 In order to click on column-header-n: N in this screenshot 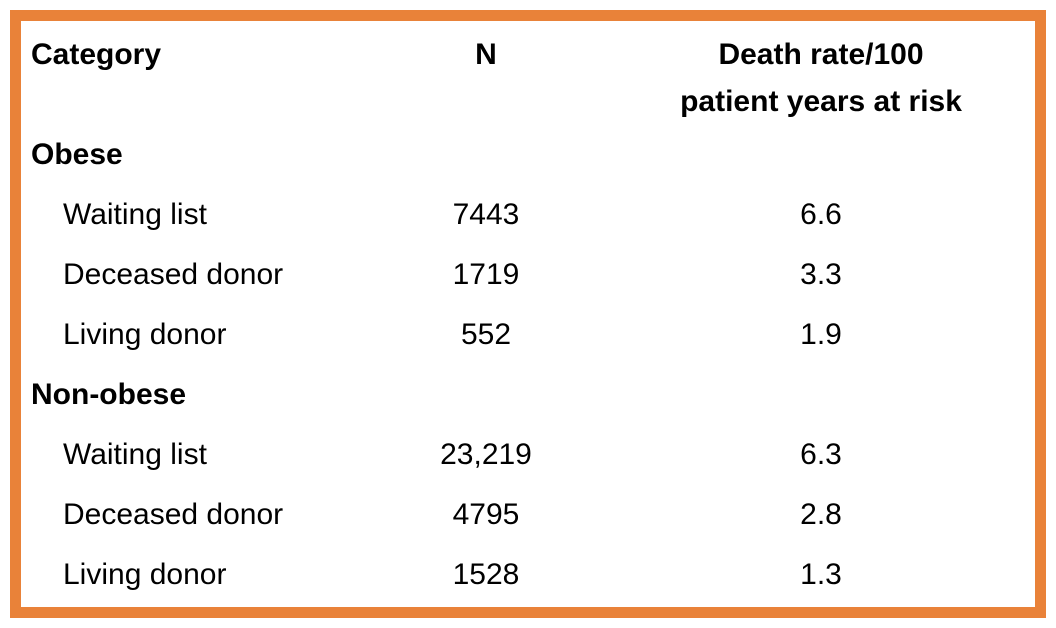, I will do `click(486, 54)`.